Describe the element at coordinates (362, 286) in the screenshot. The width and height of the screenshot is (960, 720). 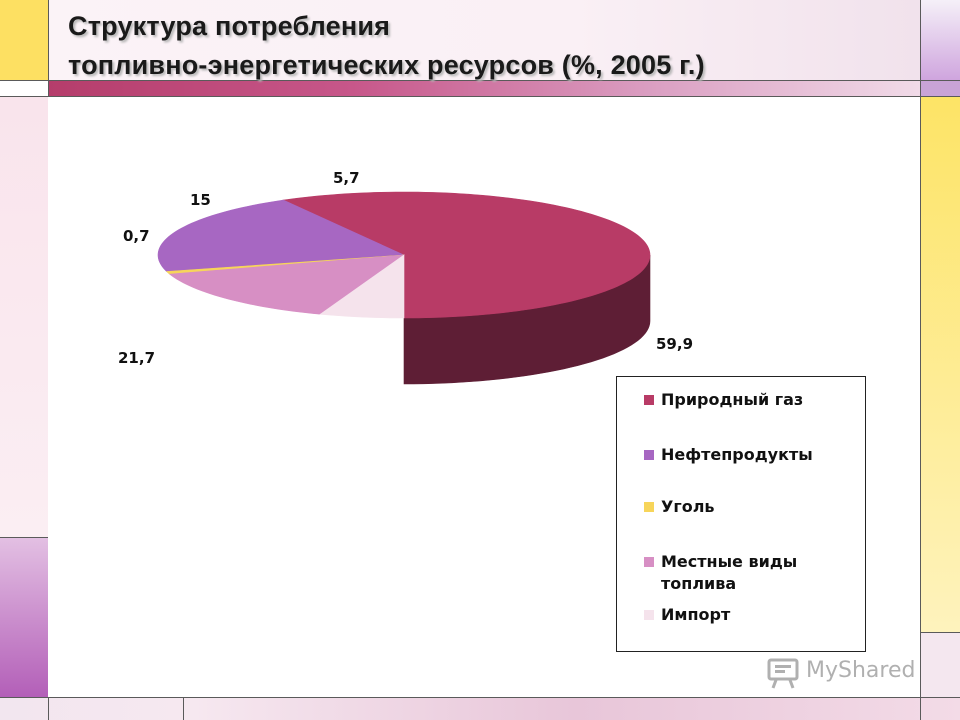
I see `pie-slice-импорт` at that location.